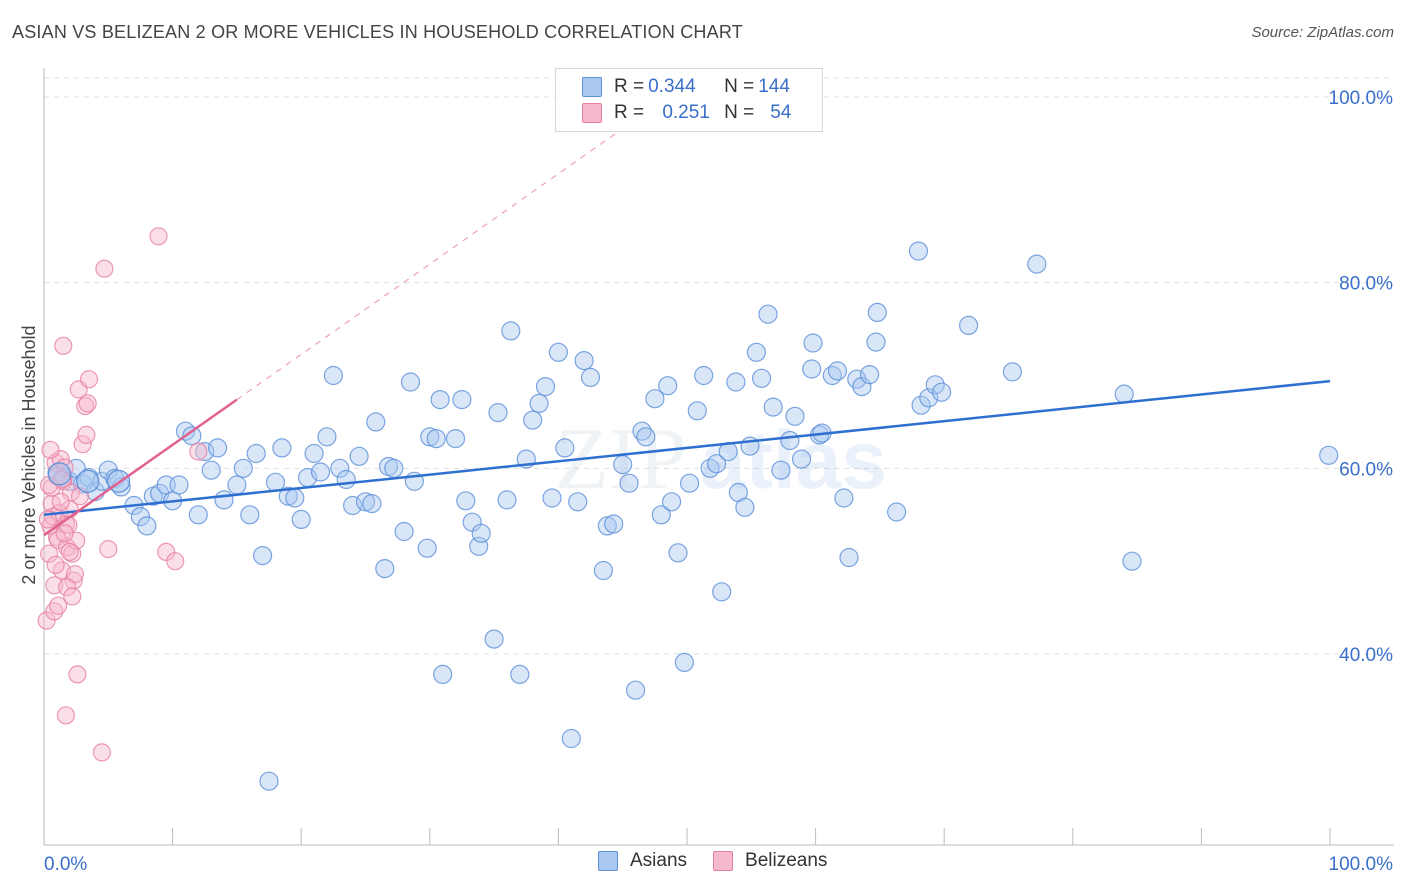 The width and height of the screenshot is (1406, 892). I want to click on y-tick-label: 60.0%, so click(1366, 469).